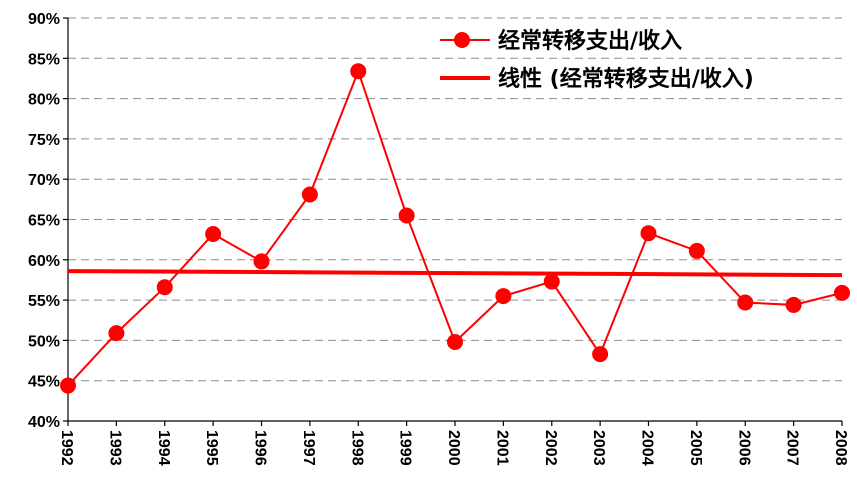 The height and width of the screenshot is (483, 857). What do you see at coordinates (44, 221) in the screenshot?
I see `y-tick-label: 65%` at bounding box center [44, 221].